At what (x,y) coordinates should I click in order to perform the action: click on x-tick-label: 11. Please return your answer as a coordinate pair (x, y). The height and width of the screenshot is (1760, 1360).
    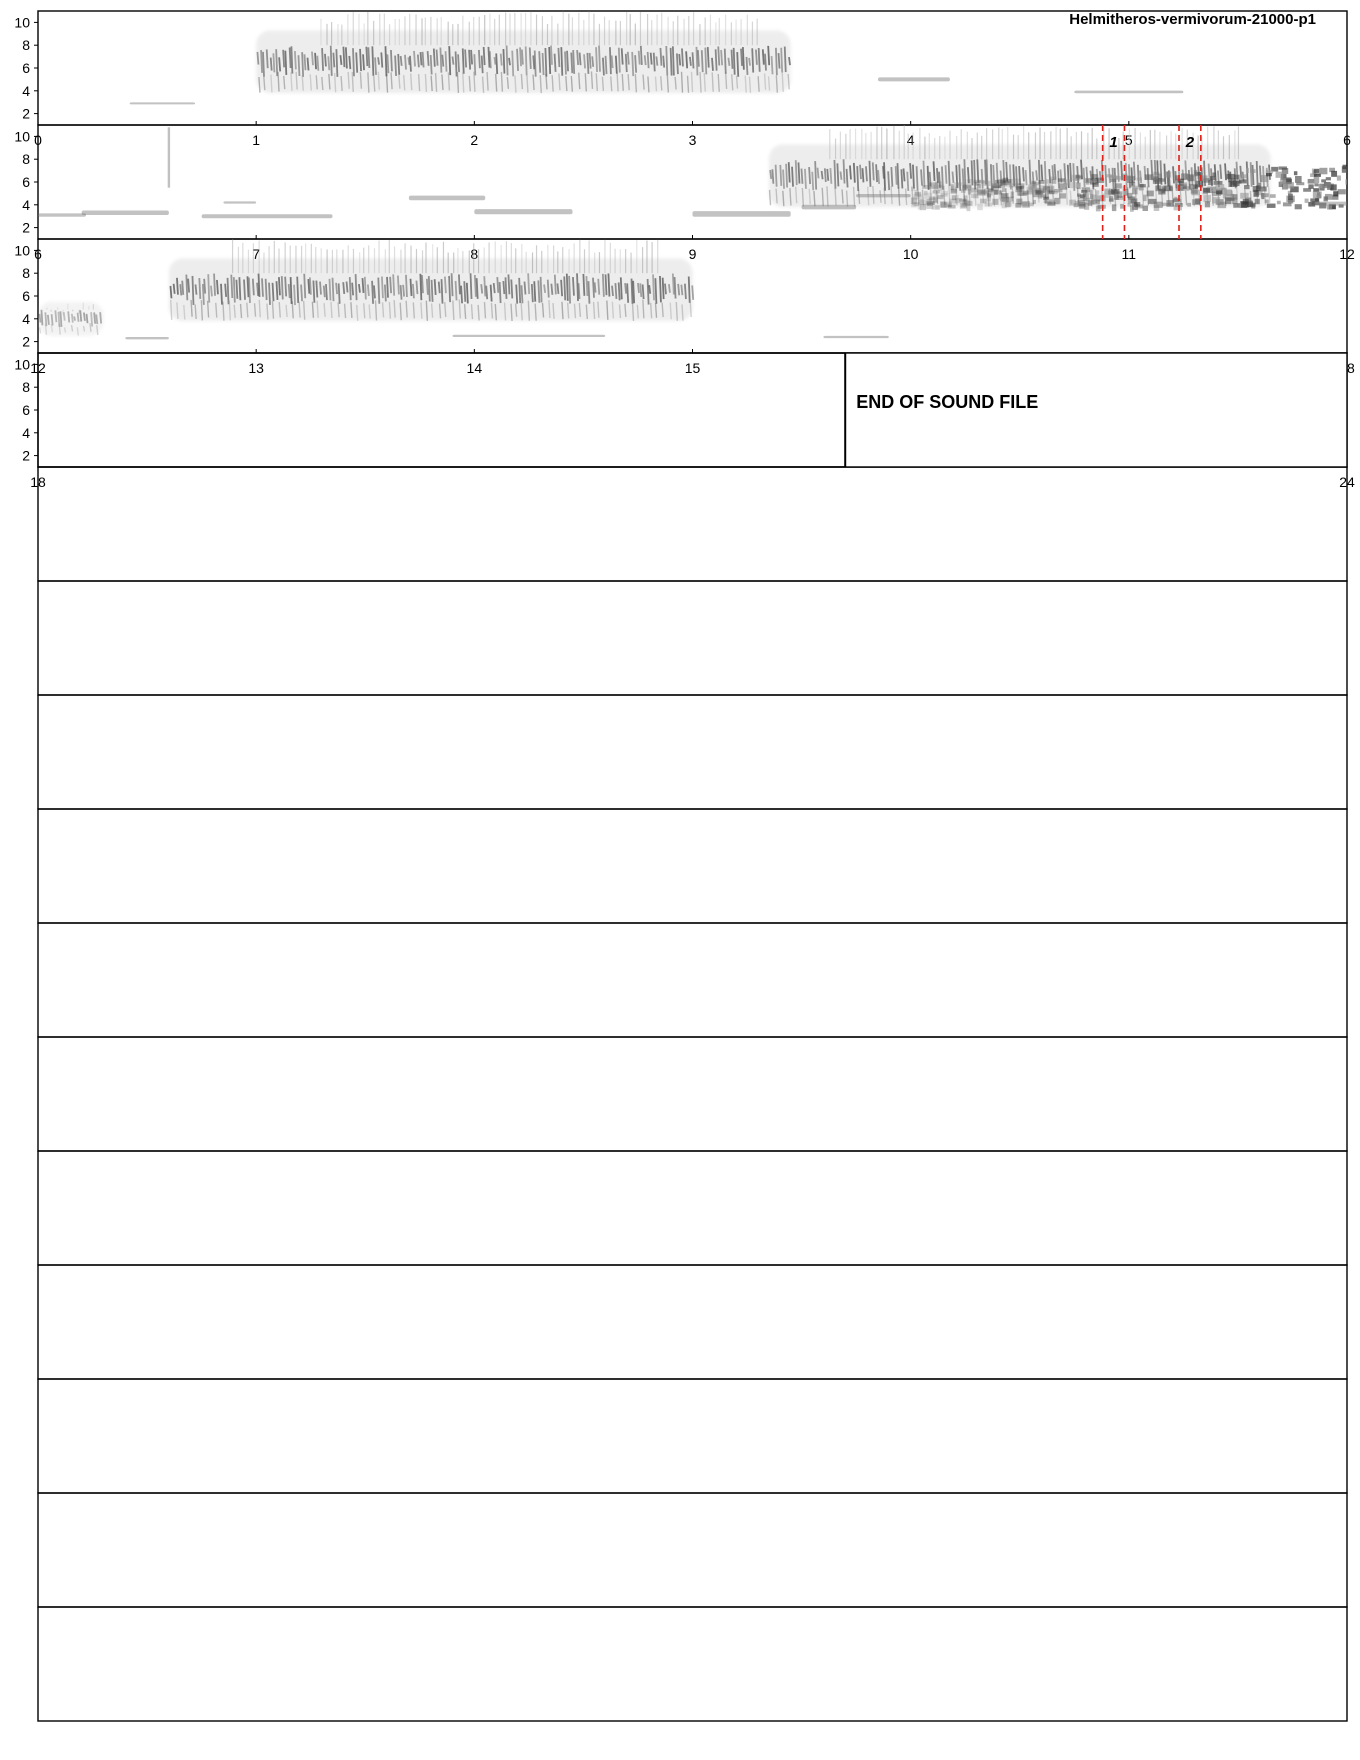
    Looking at the image, I should click on (1129, 254).